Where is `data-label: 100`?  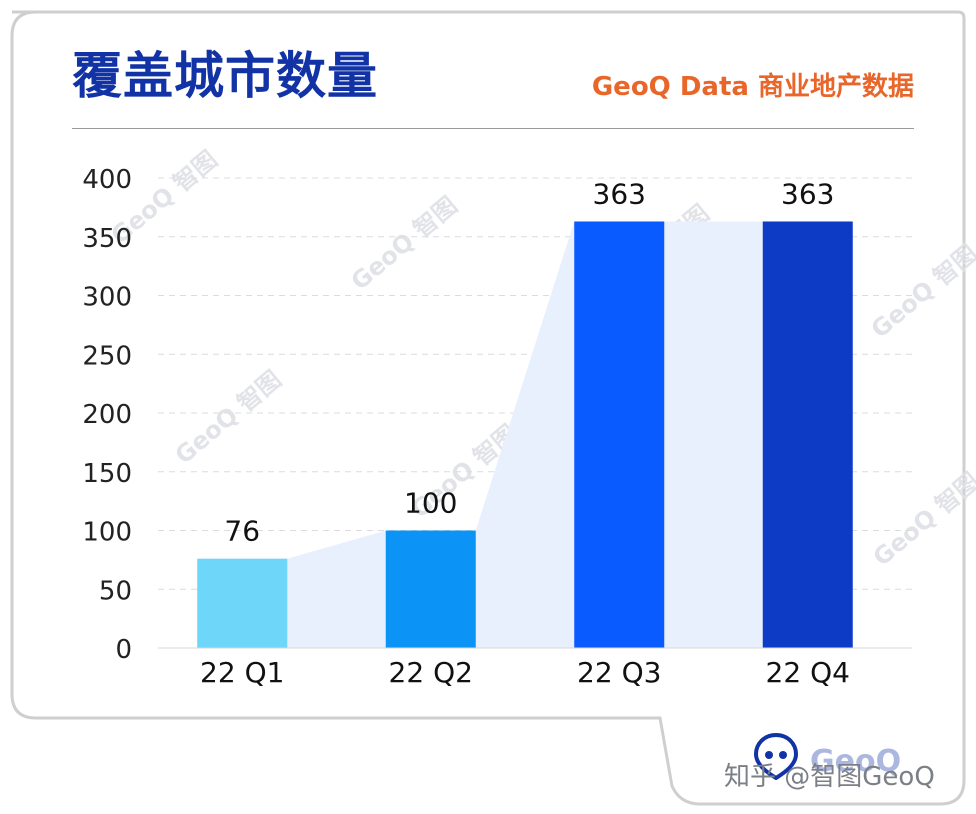 data-label: 100 is located at coordinates (430, 503).